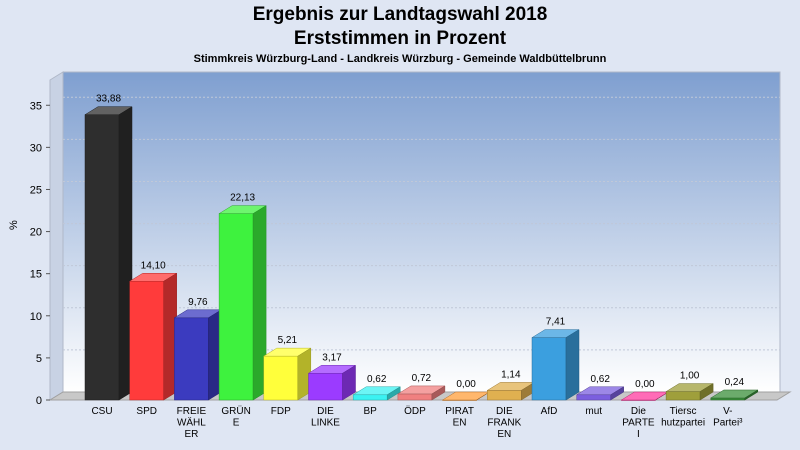 This screenshot has width=800, height=450. Describe the element at coordinates (504, 423) in the screenshot. I see `x-tick-label: DIE FRANK EN` at that location.